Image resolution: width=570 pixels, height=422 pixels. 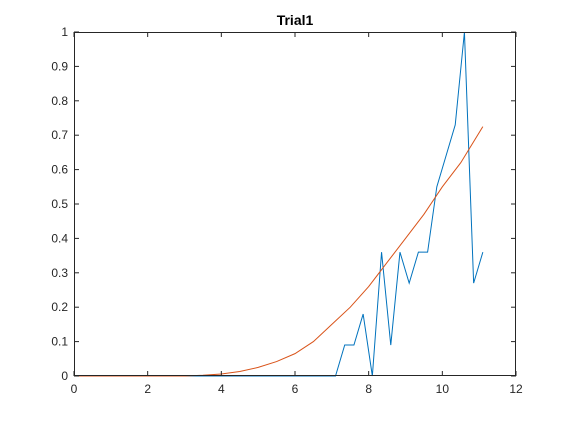 I want to click on y-tick-label: 0.6, so click(x=59, y=170).